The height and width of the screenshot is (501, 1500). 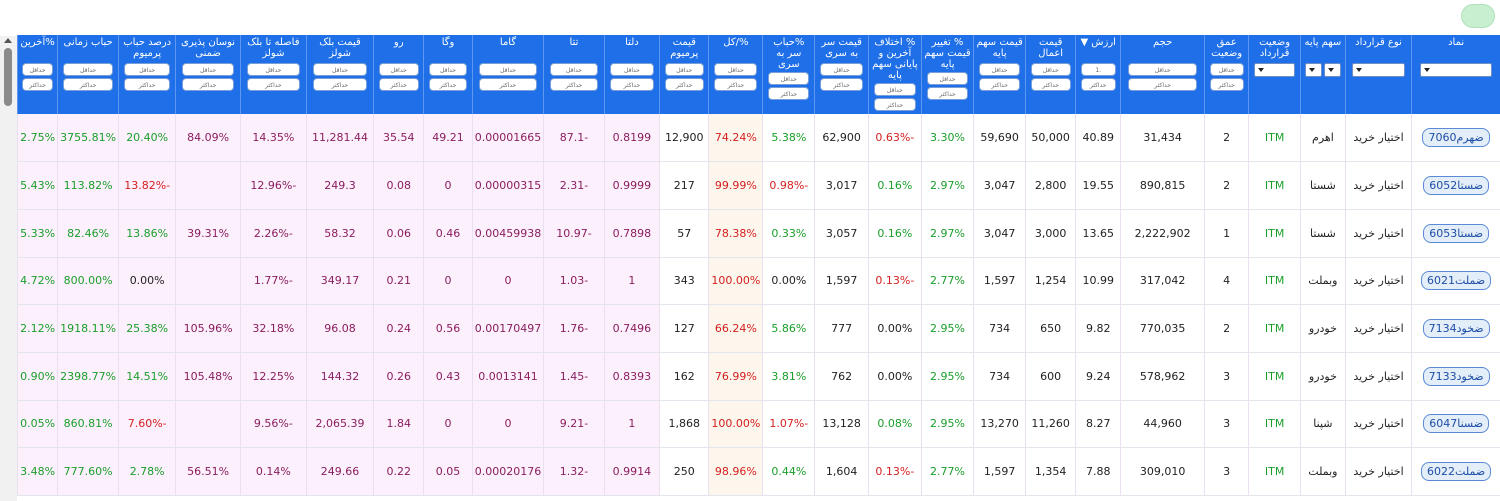 What do you see at coordinates (448, 84) in the screenshot?
I see `filter-max-vega: حداکثر` at bounding box center [448, 84].